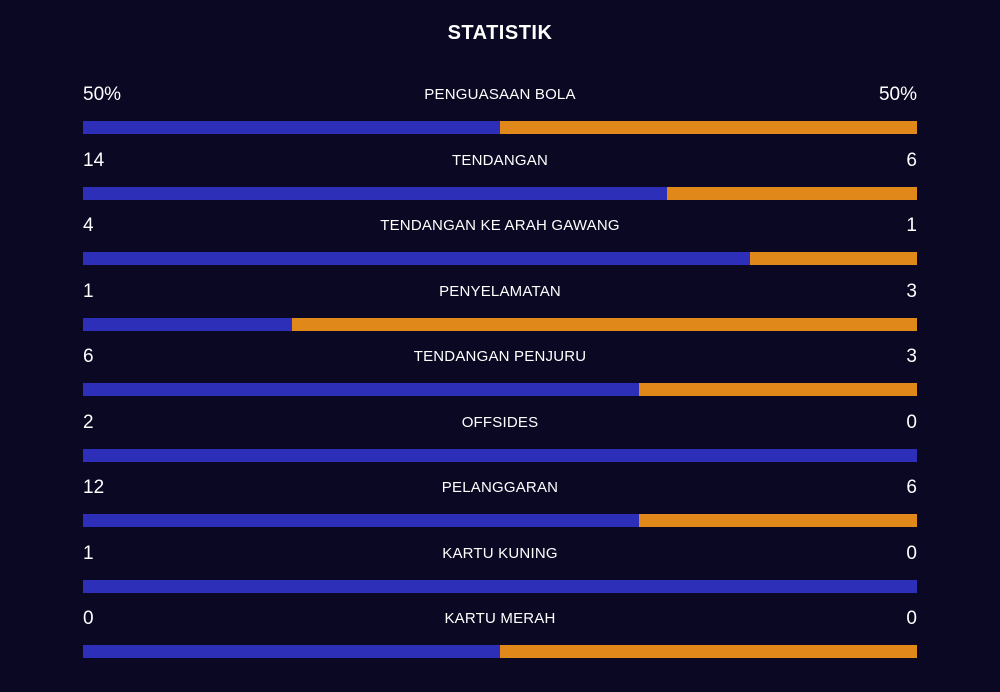  Describe the element at coordinates (500, 356) in the screenshot. I see `stat-label: TENDANGAN PENJURU` at that location.